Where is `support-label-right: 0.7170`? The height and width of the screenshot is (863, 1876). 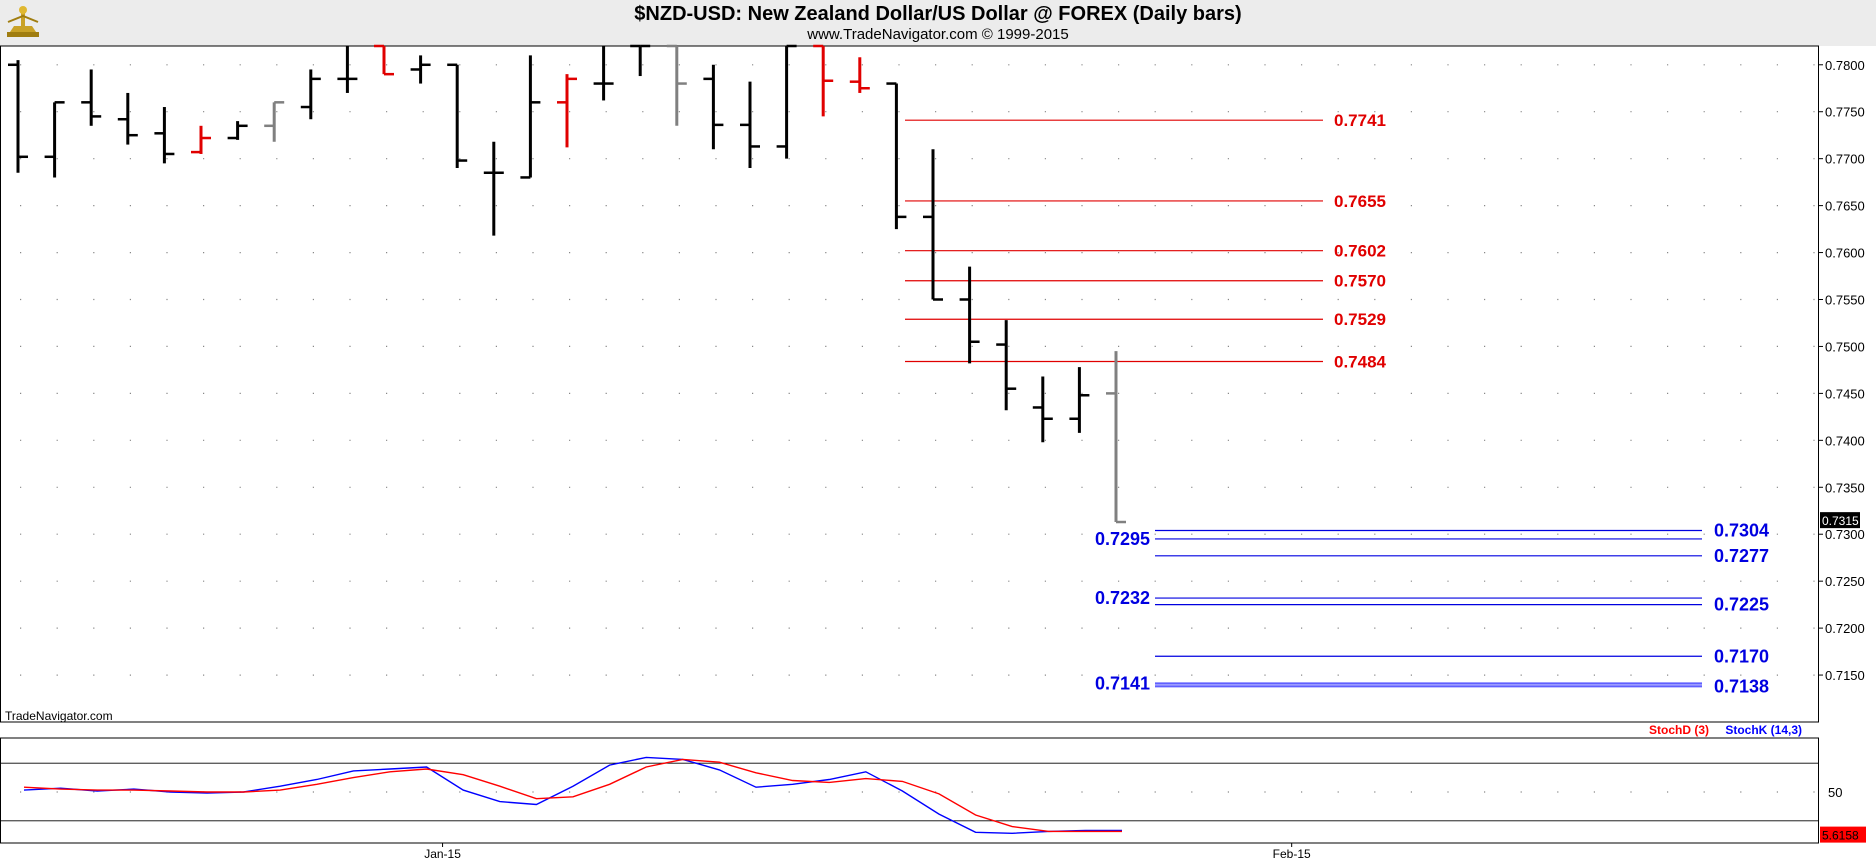 support-label-right: 0.7170 is located at coordinates (1741, 656).